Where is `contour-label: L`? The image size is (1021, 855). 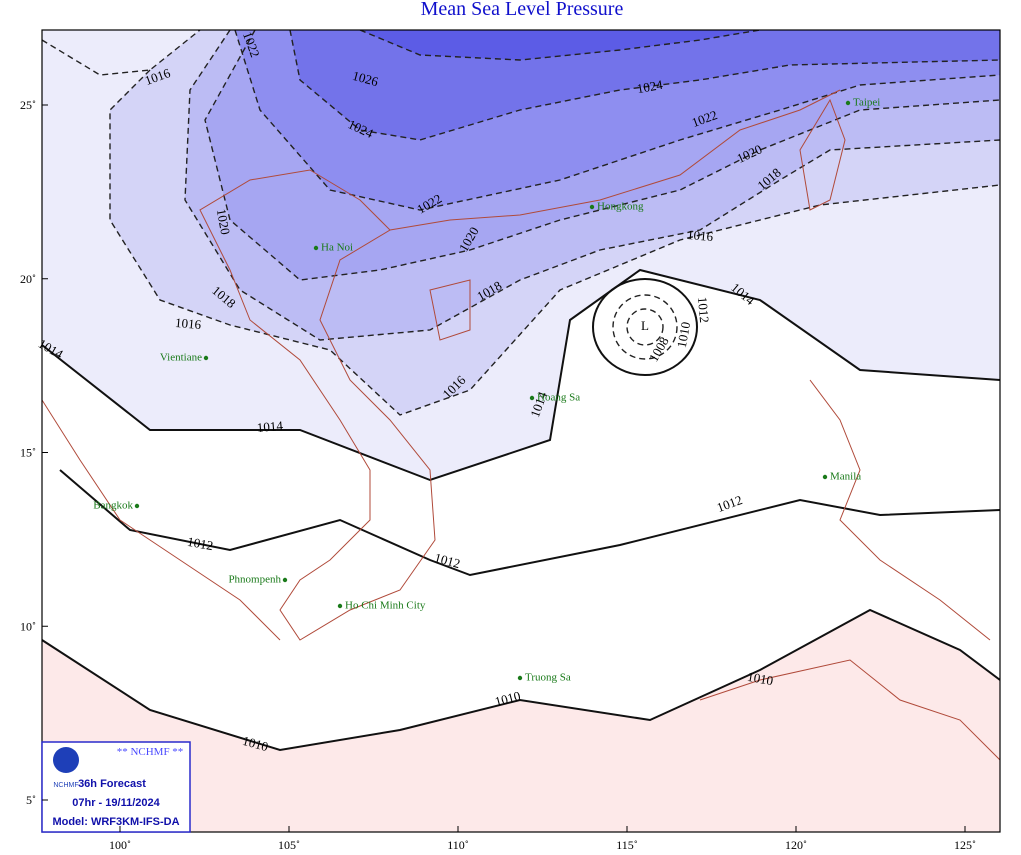
contour-label: L is located at coordinates (645, 325).